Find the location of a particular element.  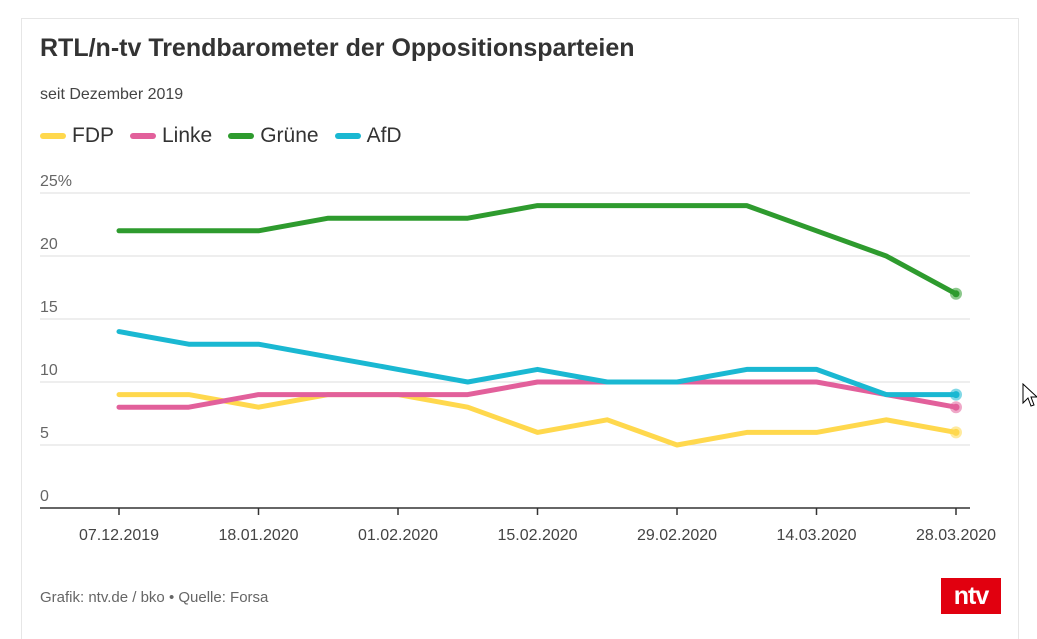

x-tick-label-15.02.2020: 15.02.2020 is located at coordinates (537, 535).